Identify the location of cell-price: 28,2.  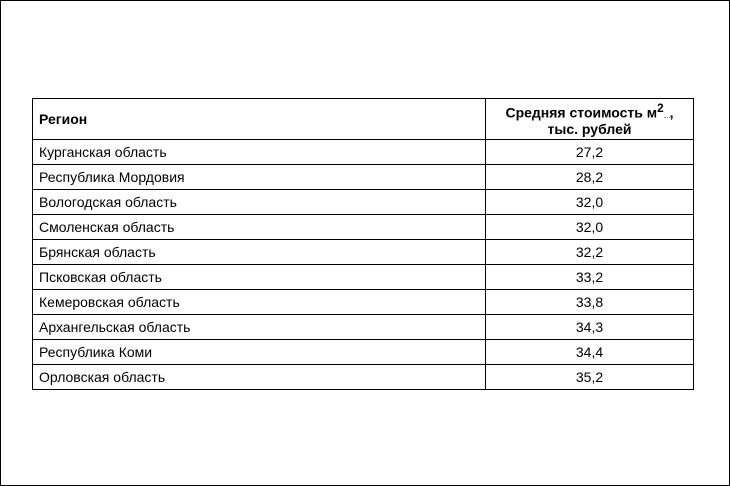
(589, 177).